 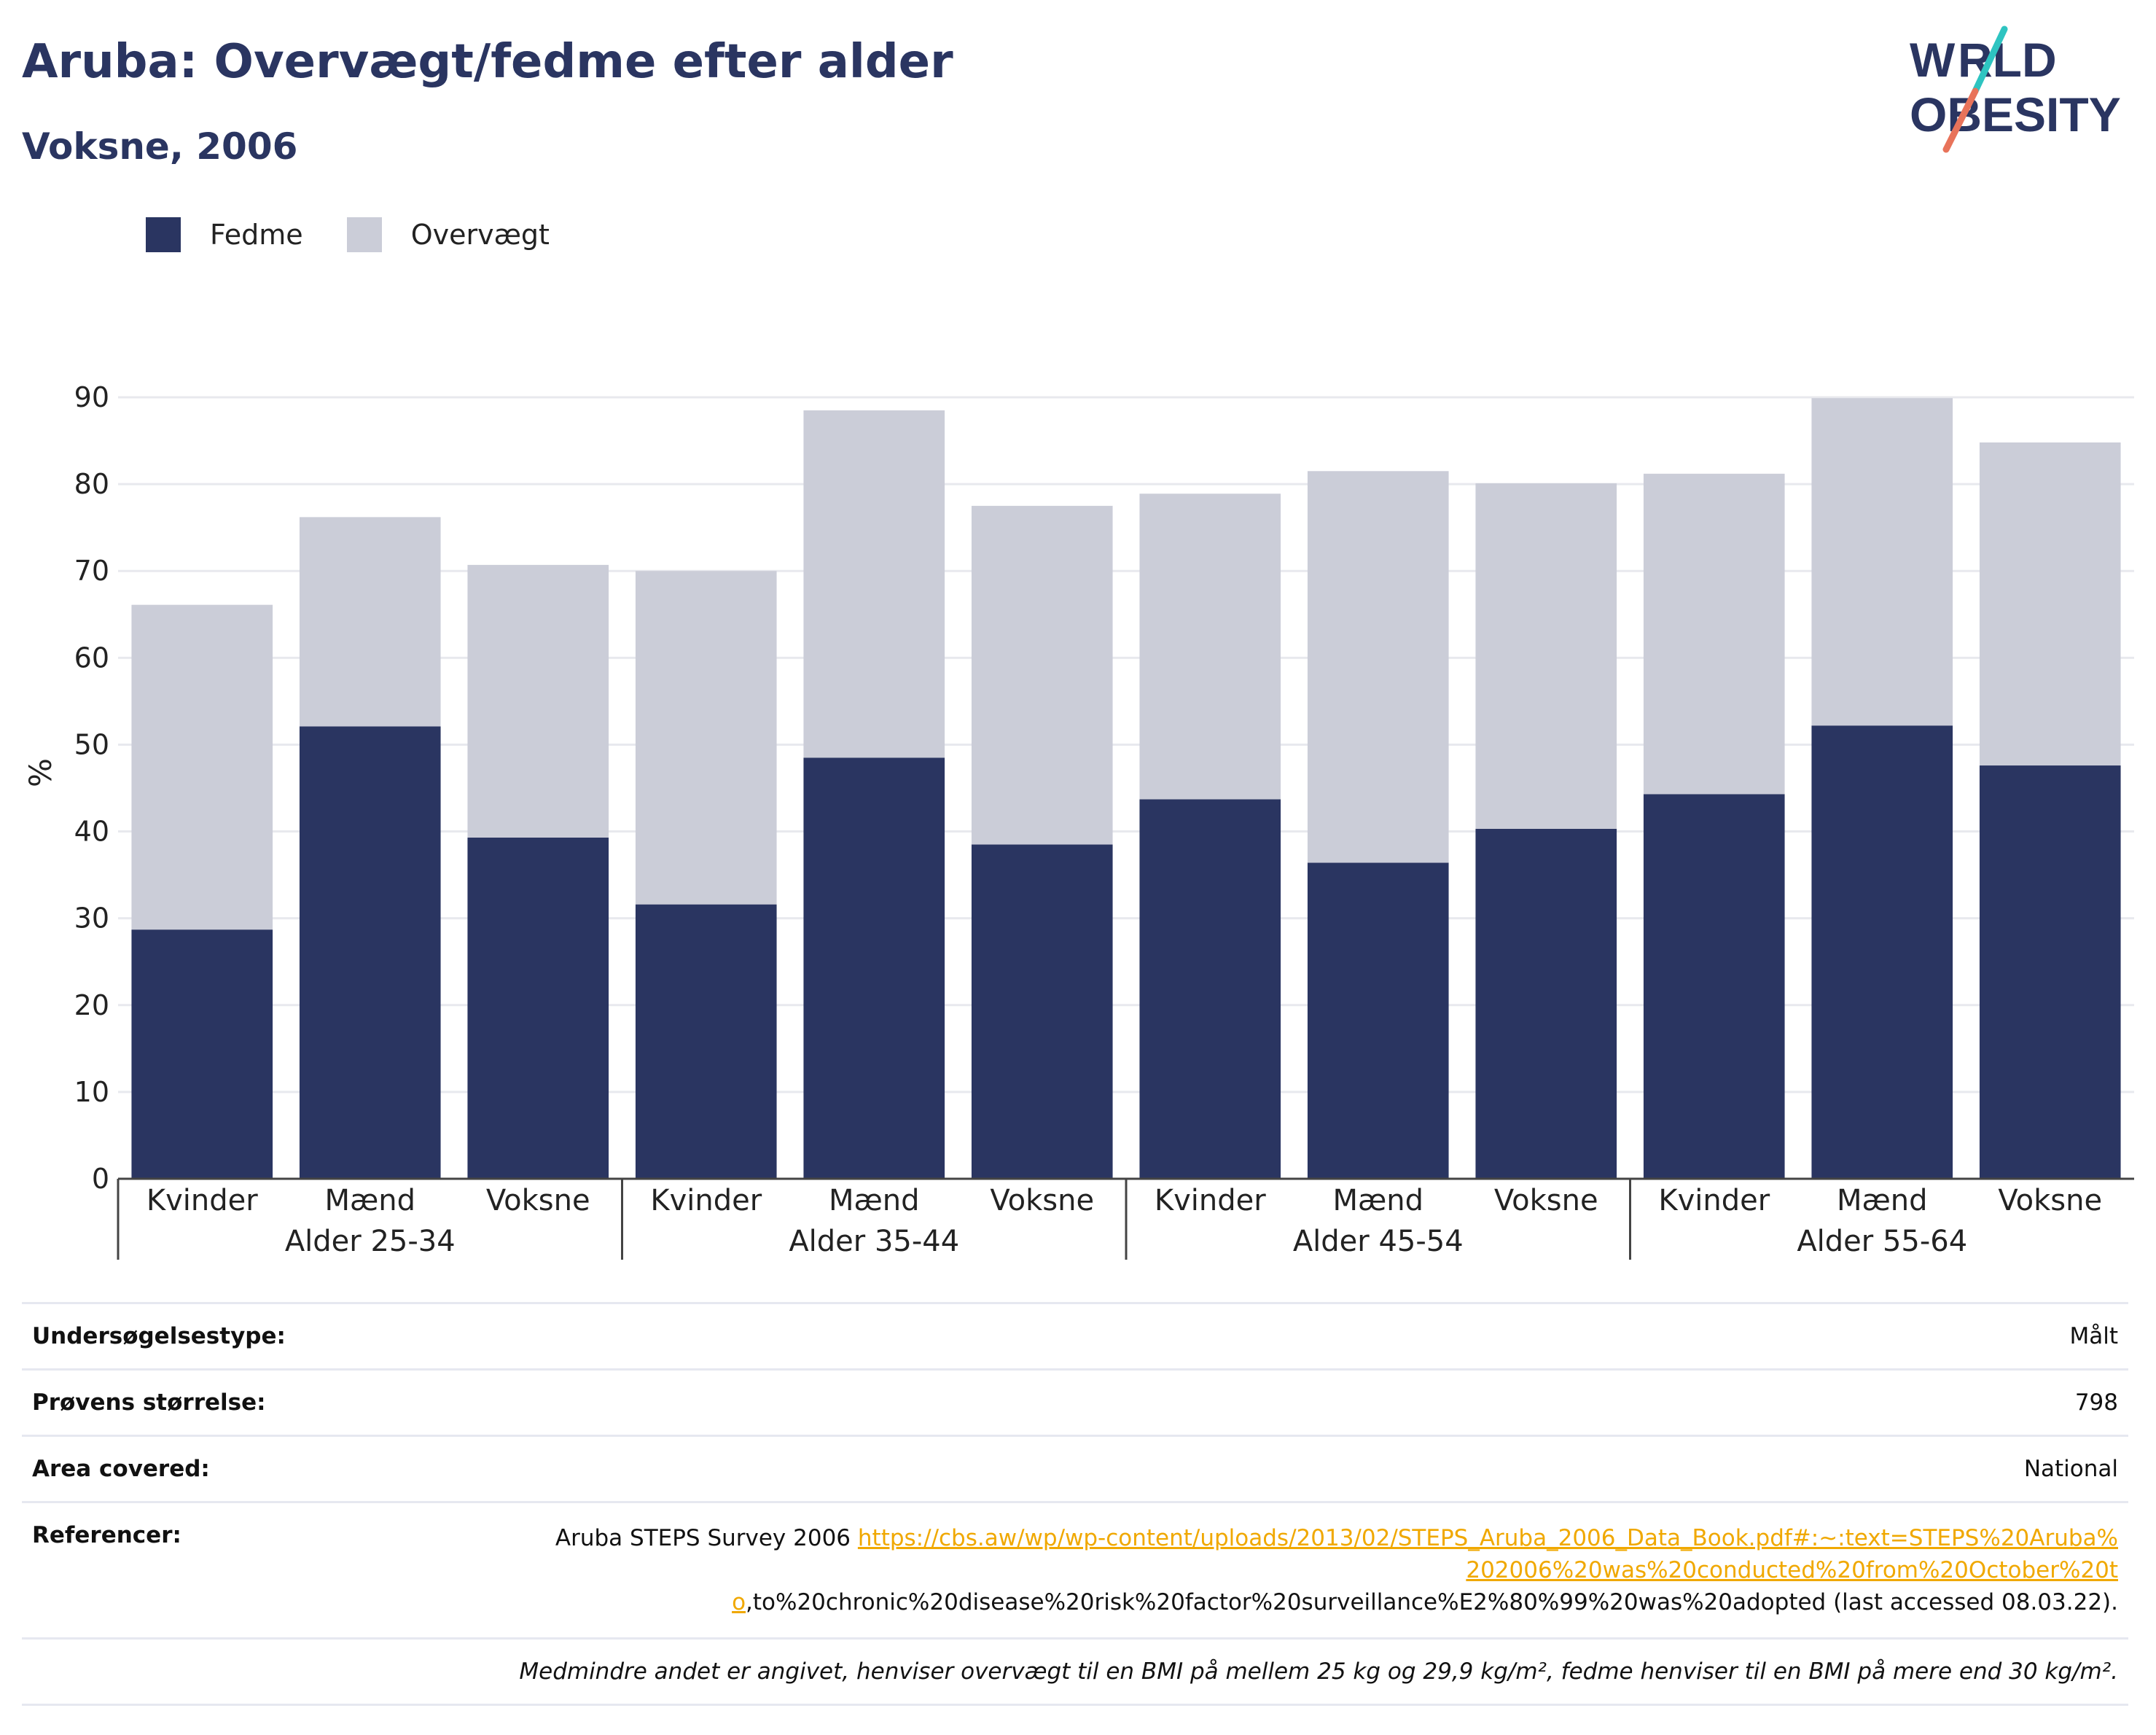 I want to click on y-tick-label: 40, so click(x=92, y=832).